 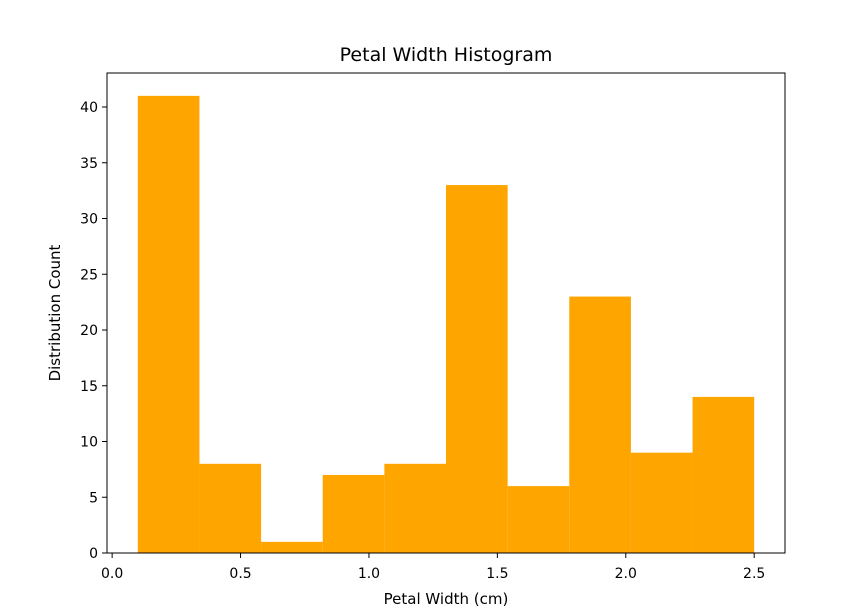 What do you see at coordinates (55, 312) in the screenshot?
I see `y-axis-label: Distribution Count` at bounding box center [55, 312].